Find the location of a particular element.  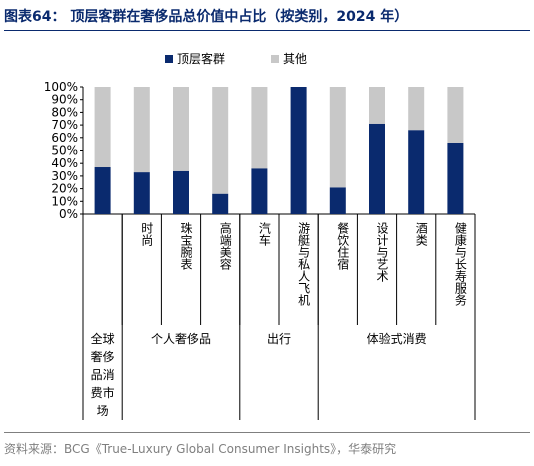

group-label-line: 全球 is located at coordinates (103, 338).